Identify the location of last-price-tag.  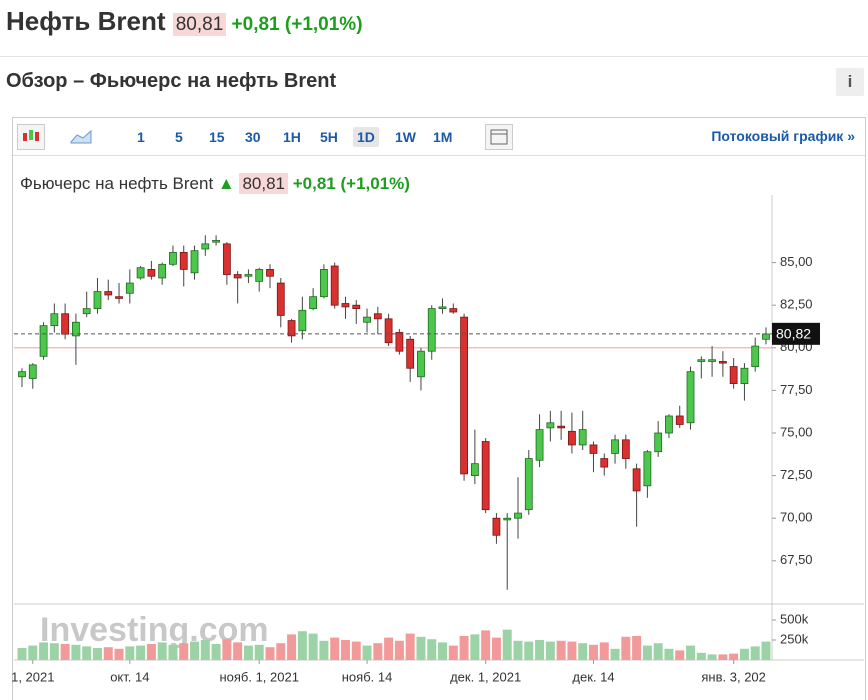
(796, 333).